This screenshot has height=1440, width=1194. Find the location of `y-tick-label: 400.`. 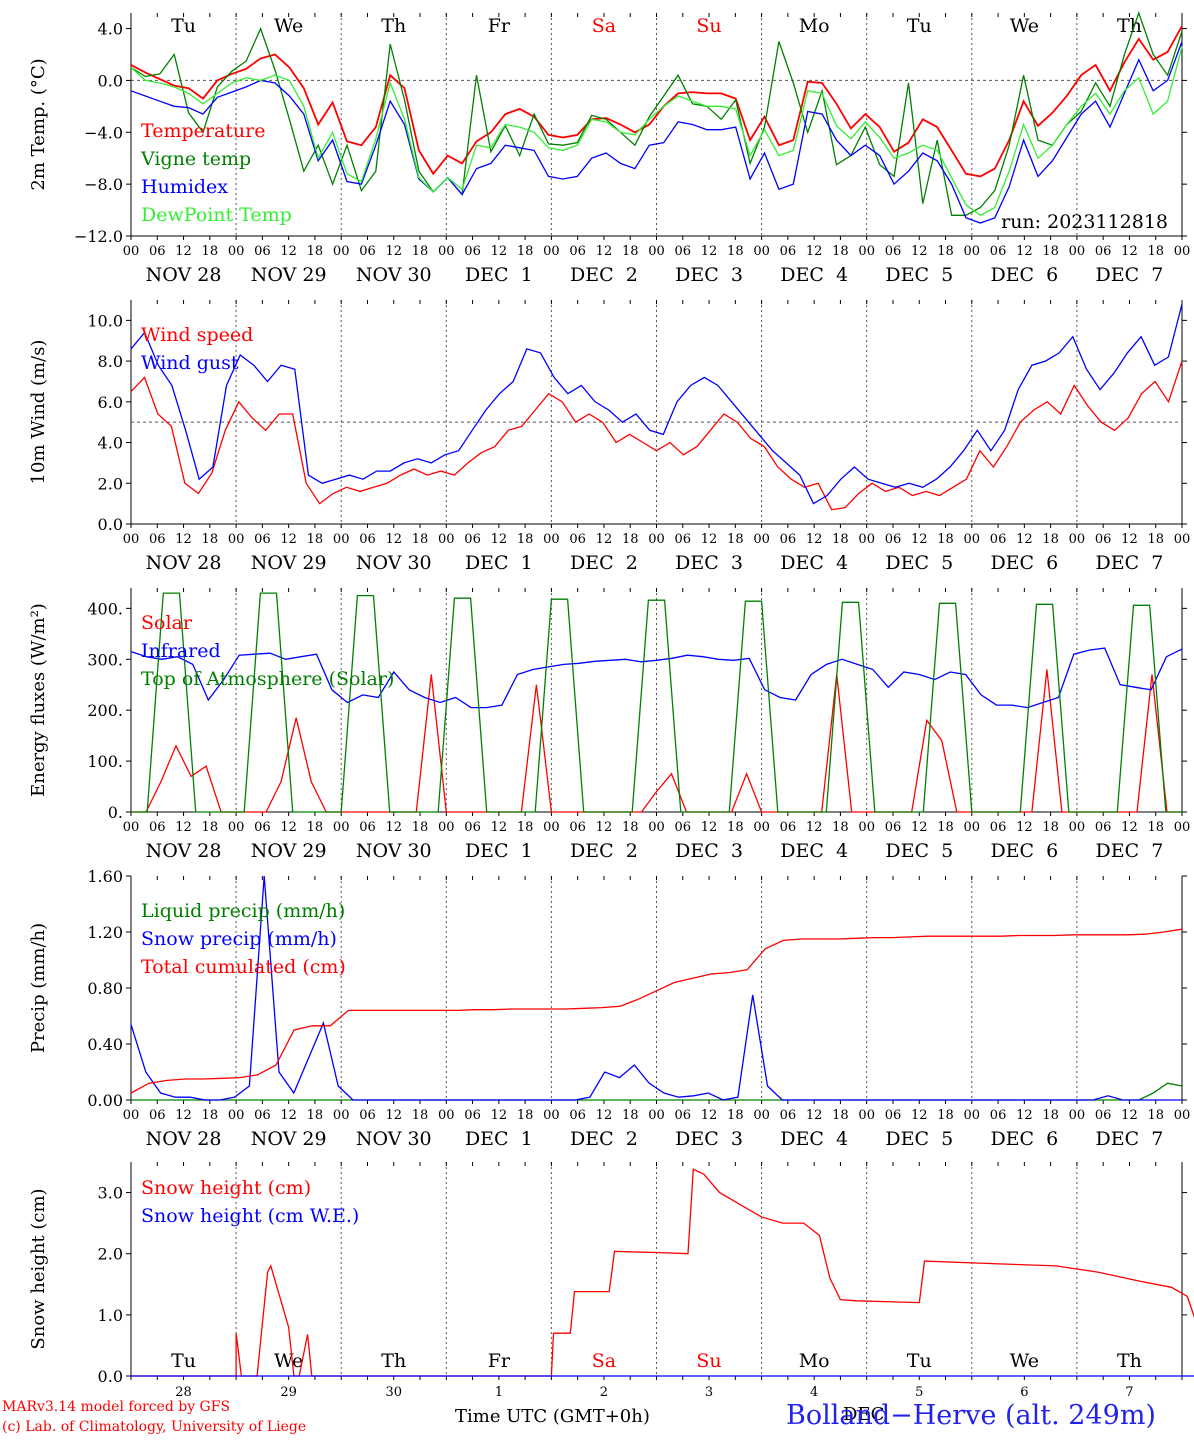

y-tick-label: 400. is located at coordinates (105, 608).